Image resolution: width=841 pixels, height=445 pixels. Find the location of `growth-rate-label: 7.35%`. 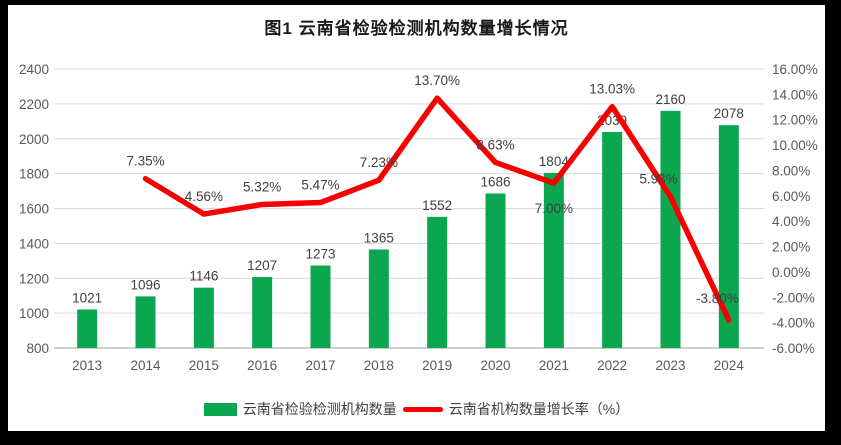

growth-rate-label: 7.35% is located at coordinates (145, 161).